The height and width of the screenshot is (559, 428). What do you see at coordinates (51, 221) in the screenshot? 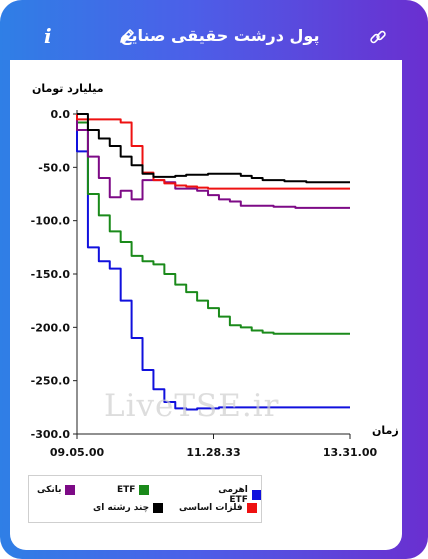
I see `y-tick-label: -100.0` at bounding box center [51, 221].